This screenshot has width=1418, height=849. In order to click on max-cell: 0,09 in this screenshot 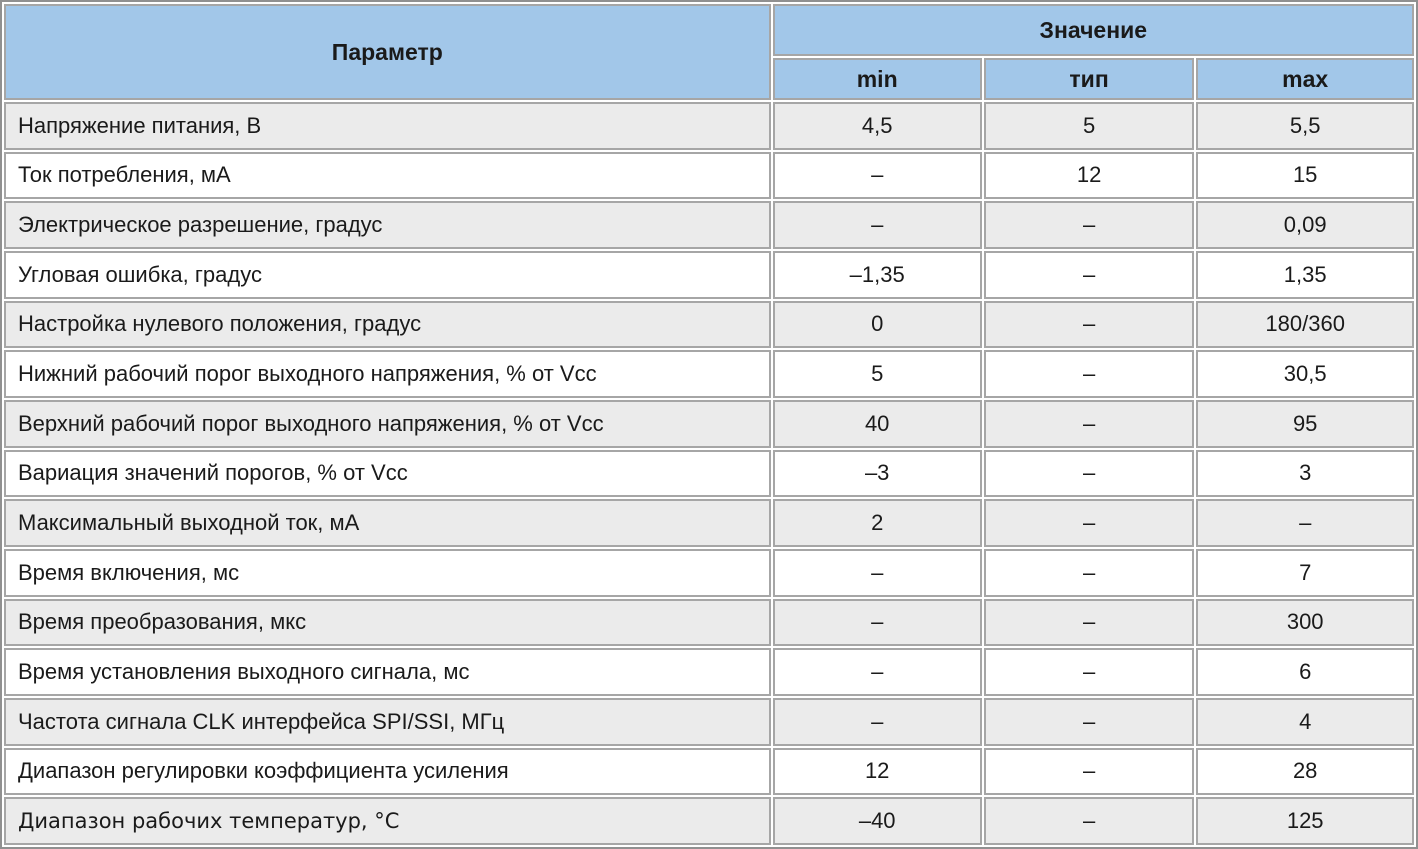, I will do `click(1305, 225)`.